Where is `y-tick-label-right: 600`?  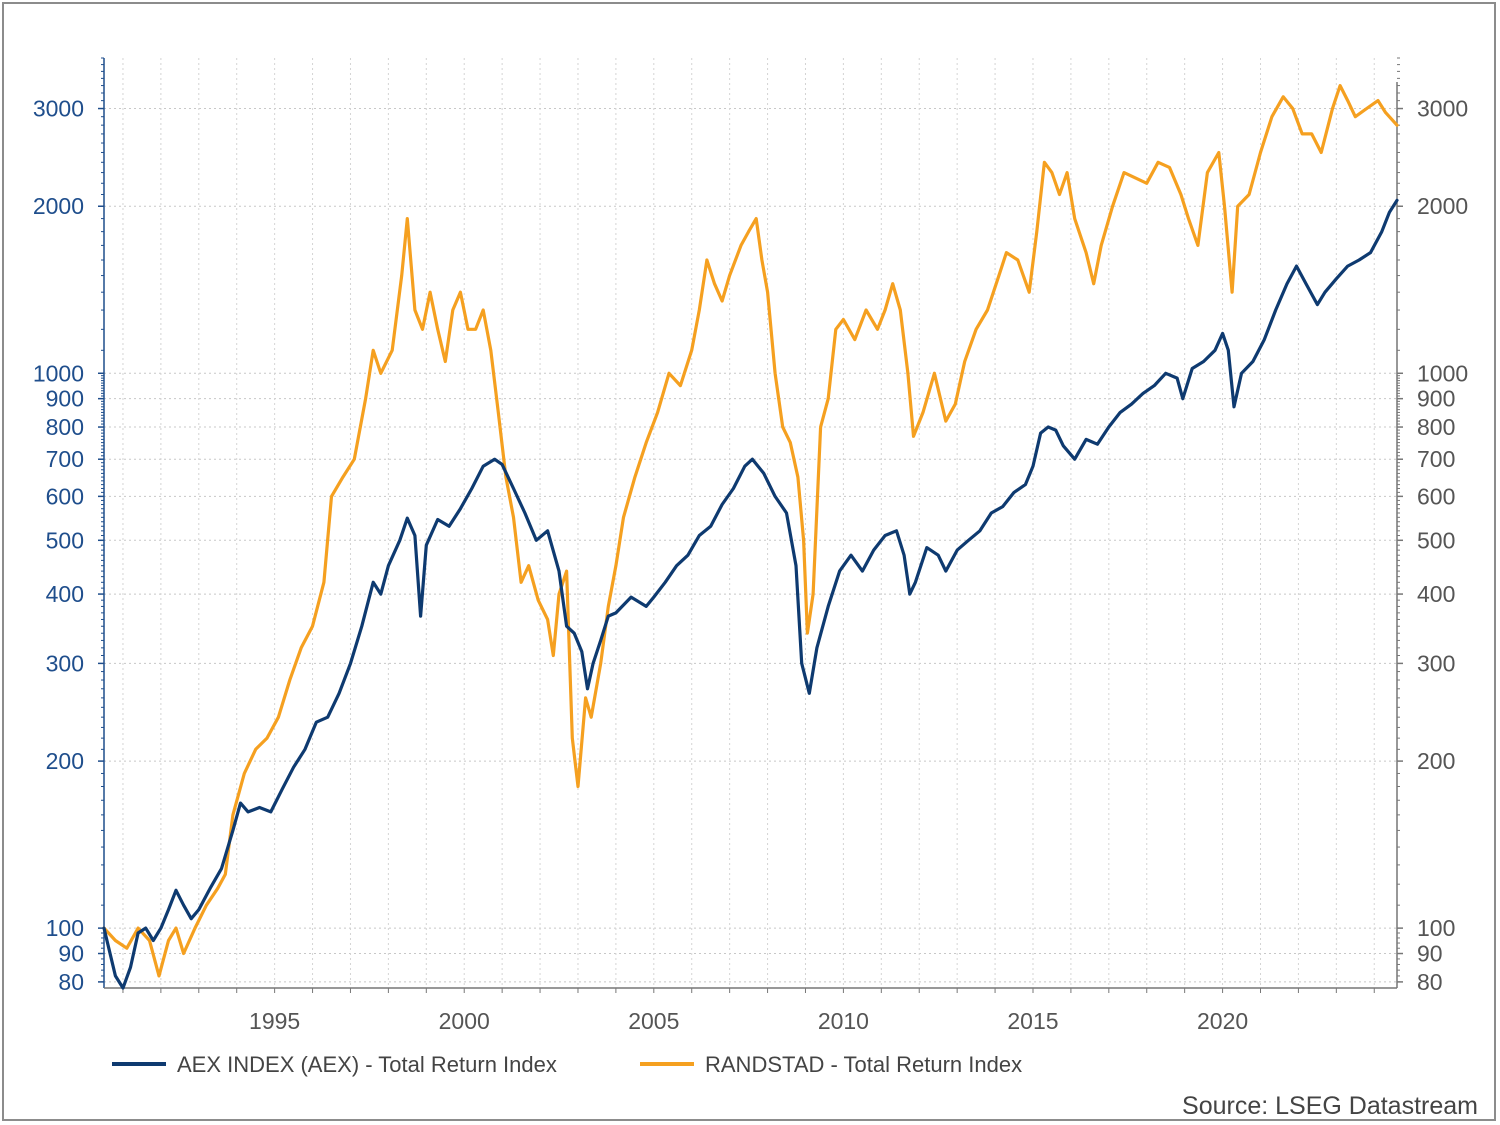
y-tick-label-right: 600 is located at coordinates (1436, 496).